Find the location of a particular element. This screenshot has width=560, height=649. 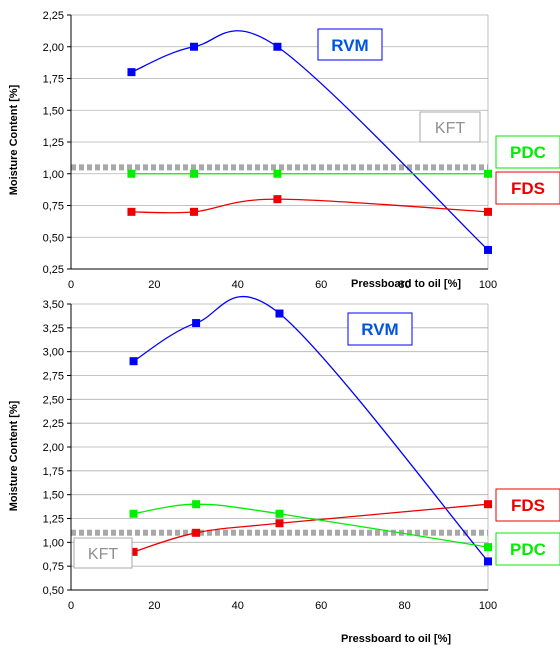

y-tick-label: 2,50 is located at coordinates (53, 400).